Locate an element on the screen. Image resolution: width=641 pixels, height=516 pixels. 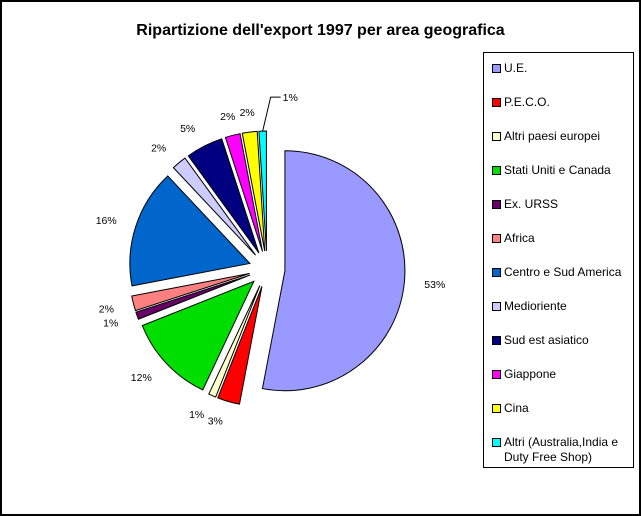
pie-label-ex-urss: 1% is located at coordinates (110, 324).